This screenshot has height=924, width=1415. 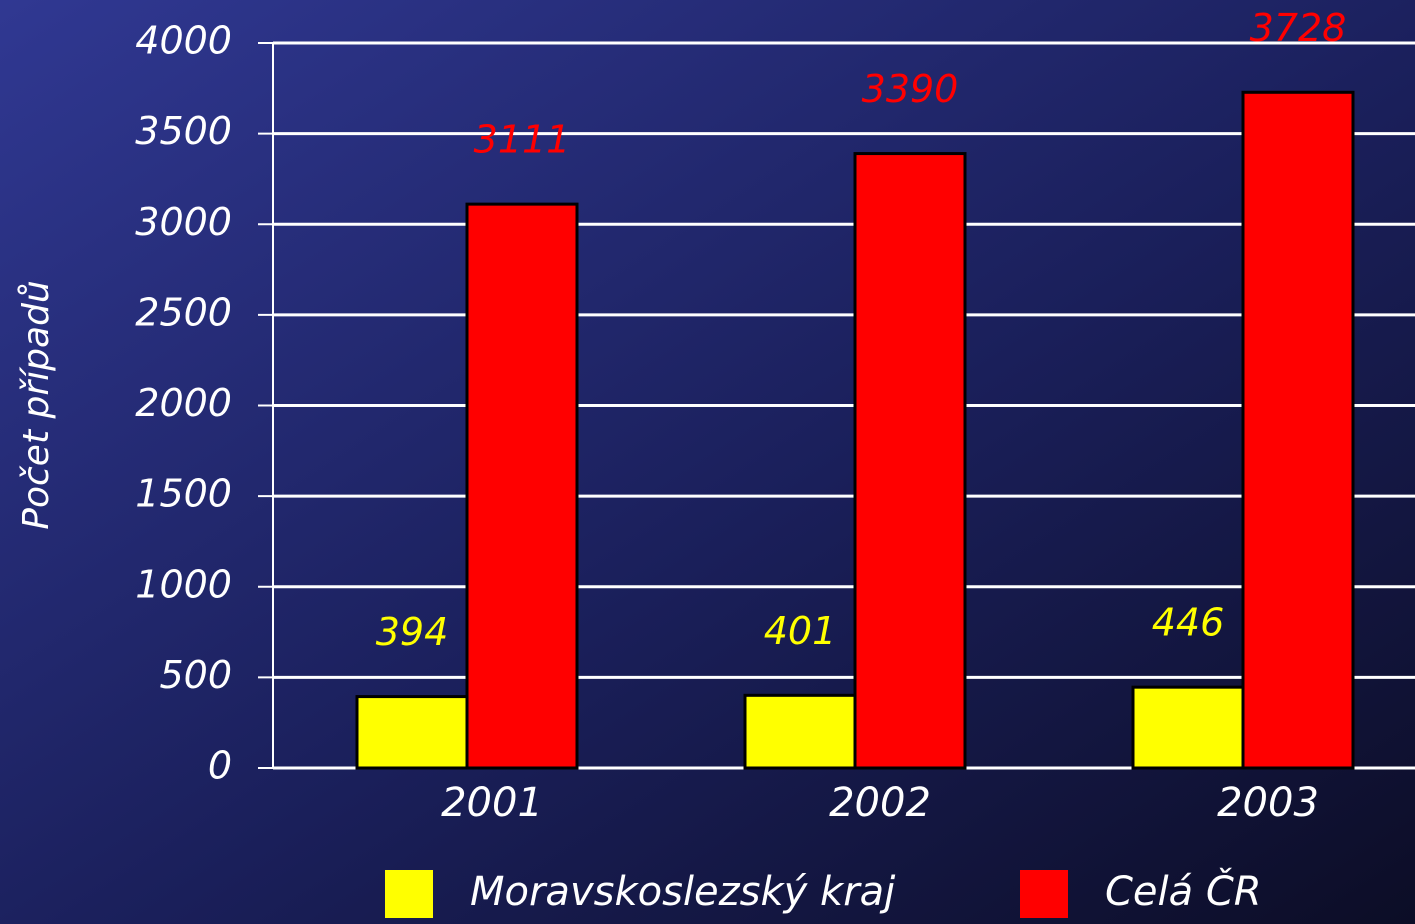 I want to click on legend-label: Moravskoslezský kraj, so click(x=683, y=892).